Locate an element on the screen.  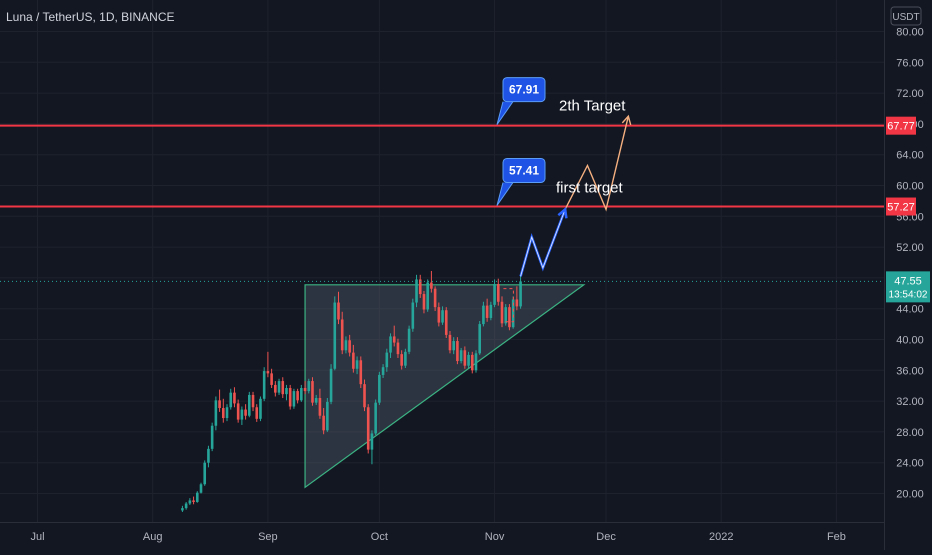
y-tick-label: 60.00 is located at coordinates (910, 187).